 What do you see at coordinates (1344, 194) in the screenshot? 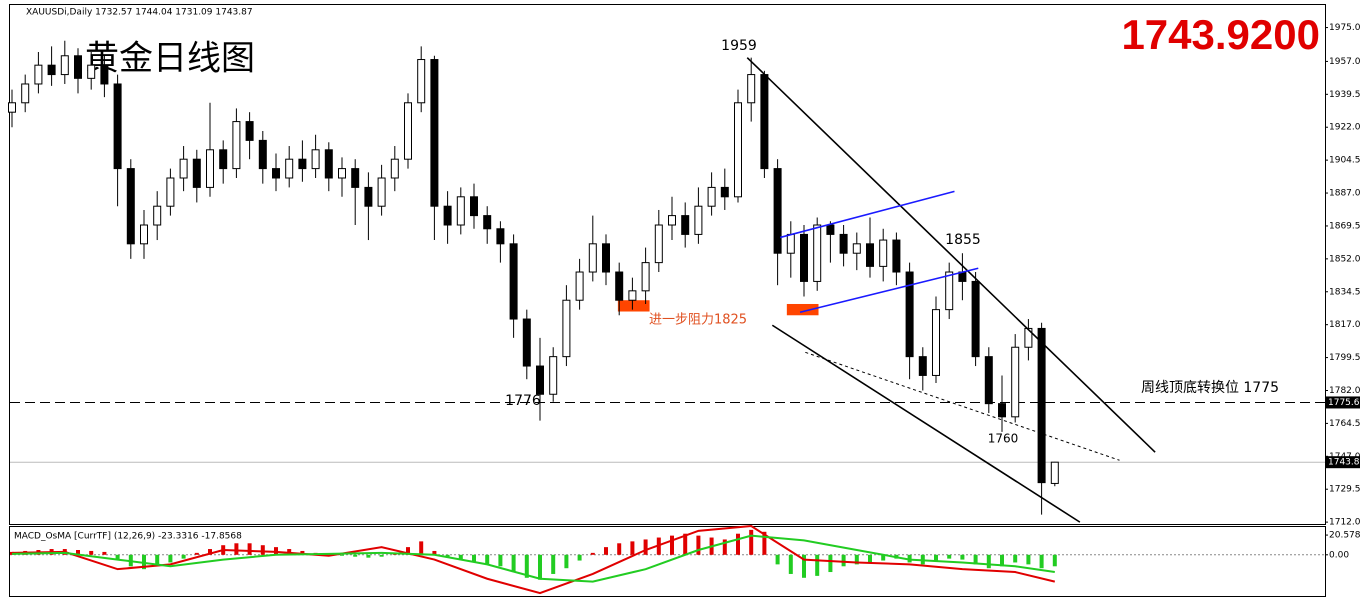
I see `y-tick-label: 1887.00` at bounding box center [1344, 194].